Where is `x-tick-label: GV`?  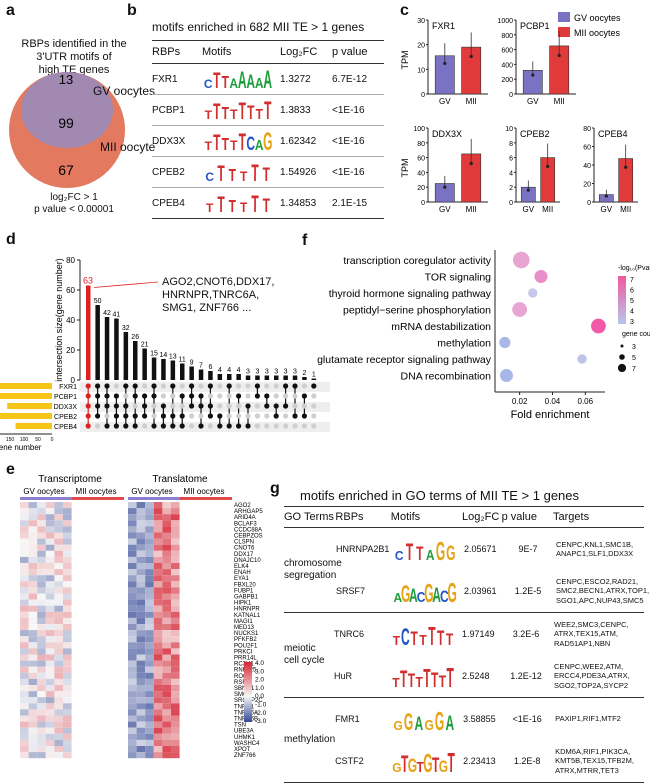 x-tick-label: GV is located at coordinates (533, 101).